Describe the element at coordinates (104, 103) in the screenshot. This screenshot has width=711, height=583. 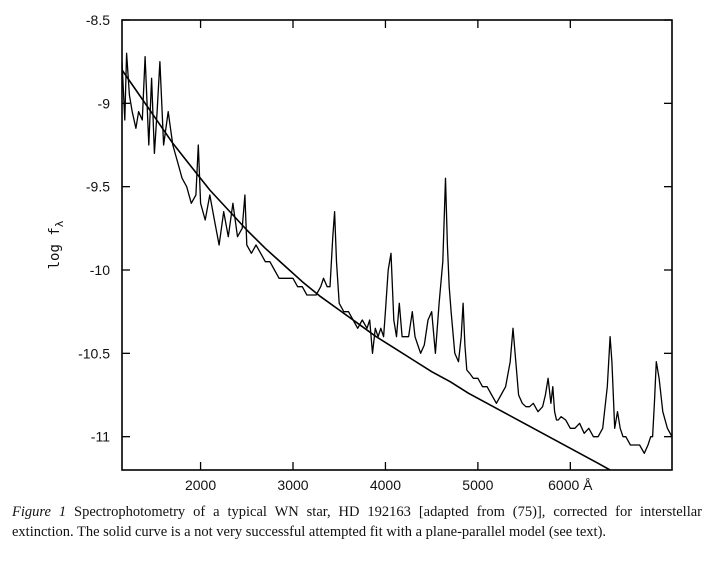
I see `y-tick-label: -9` at that location.